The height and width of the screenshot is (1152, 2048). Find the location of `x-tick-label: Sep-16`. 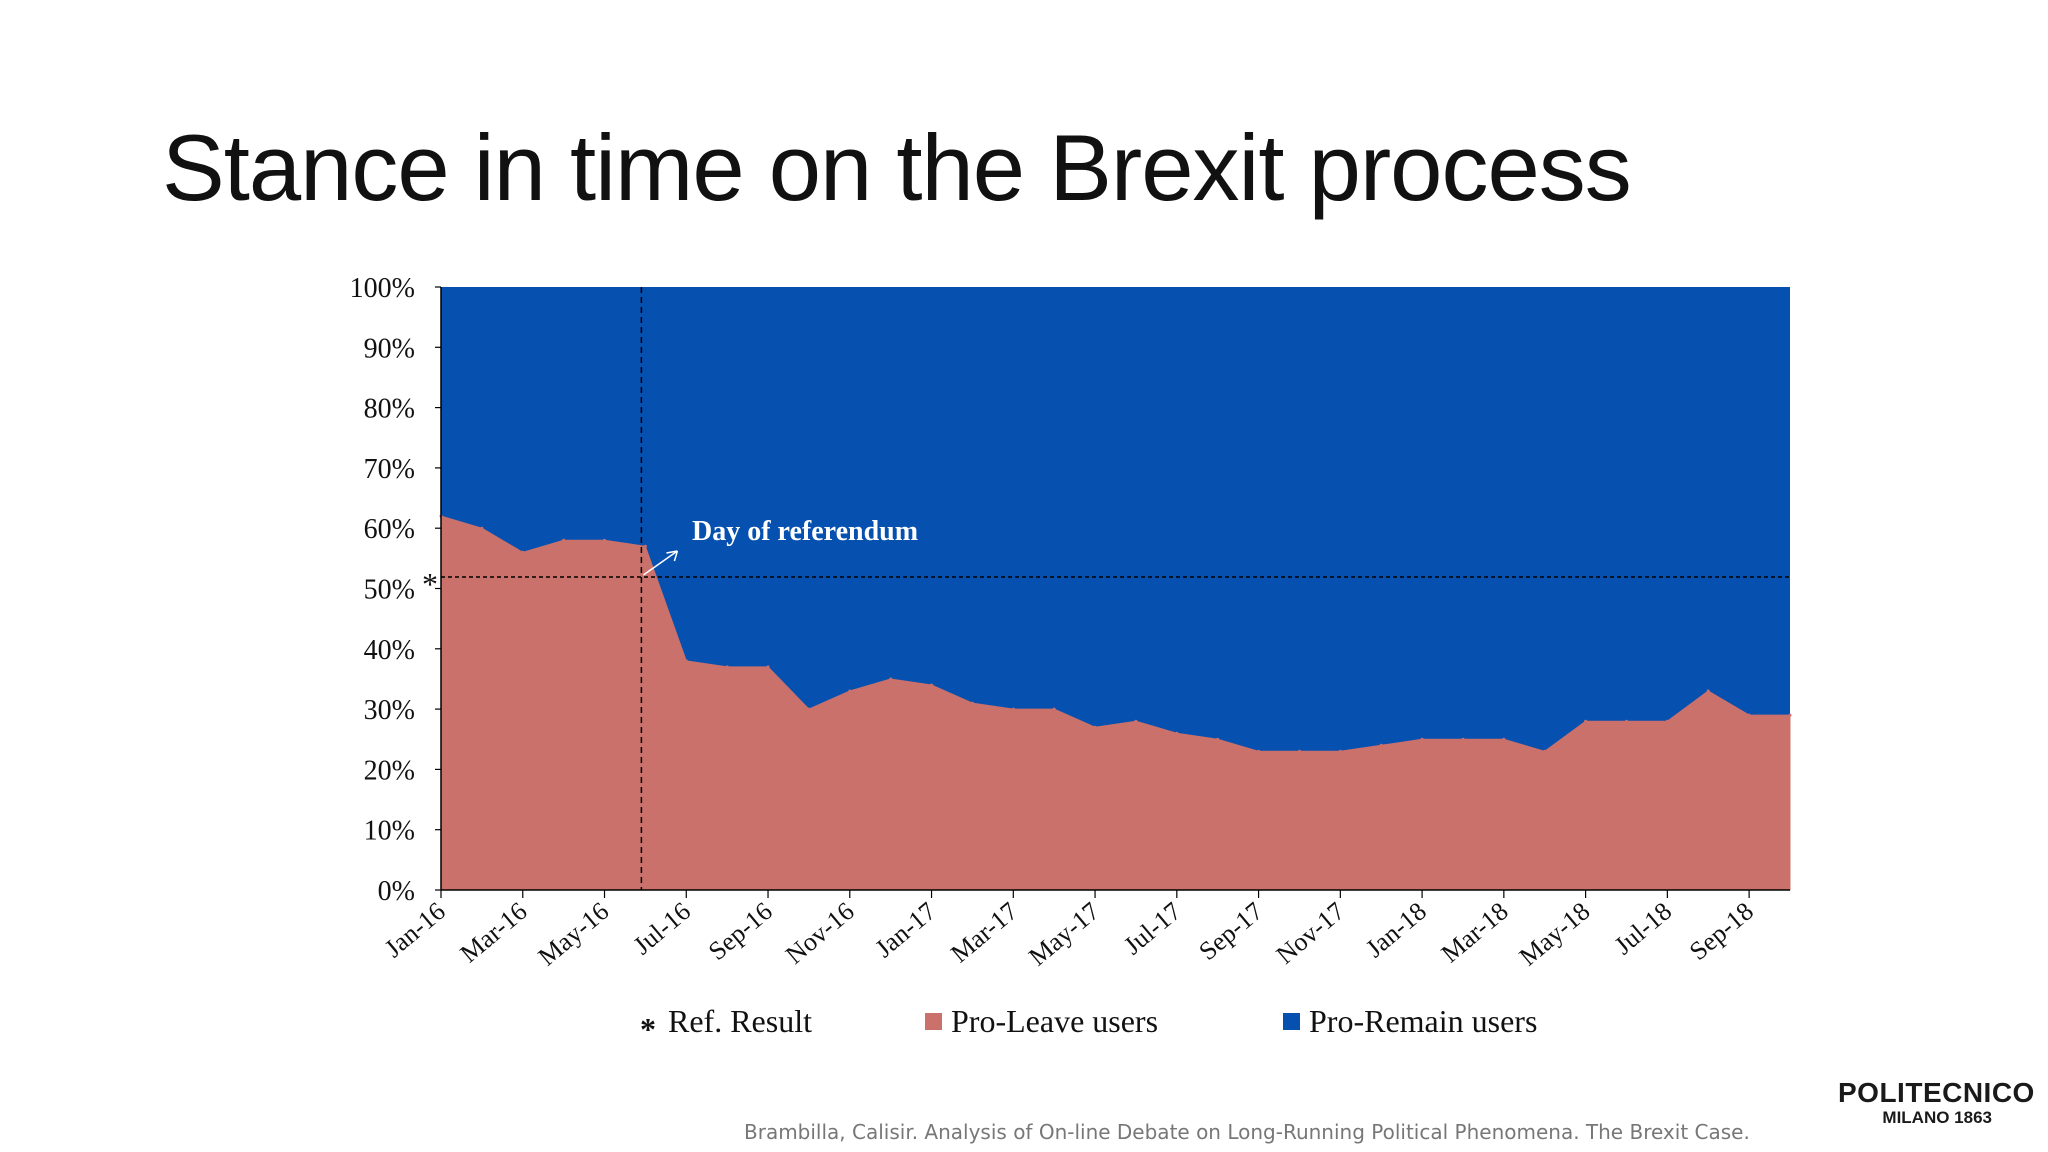

x-tick-label: Sep-16 is located at coordinates (740, 931).